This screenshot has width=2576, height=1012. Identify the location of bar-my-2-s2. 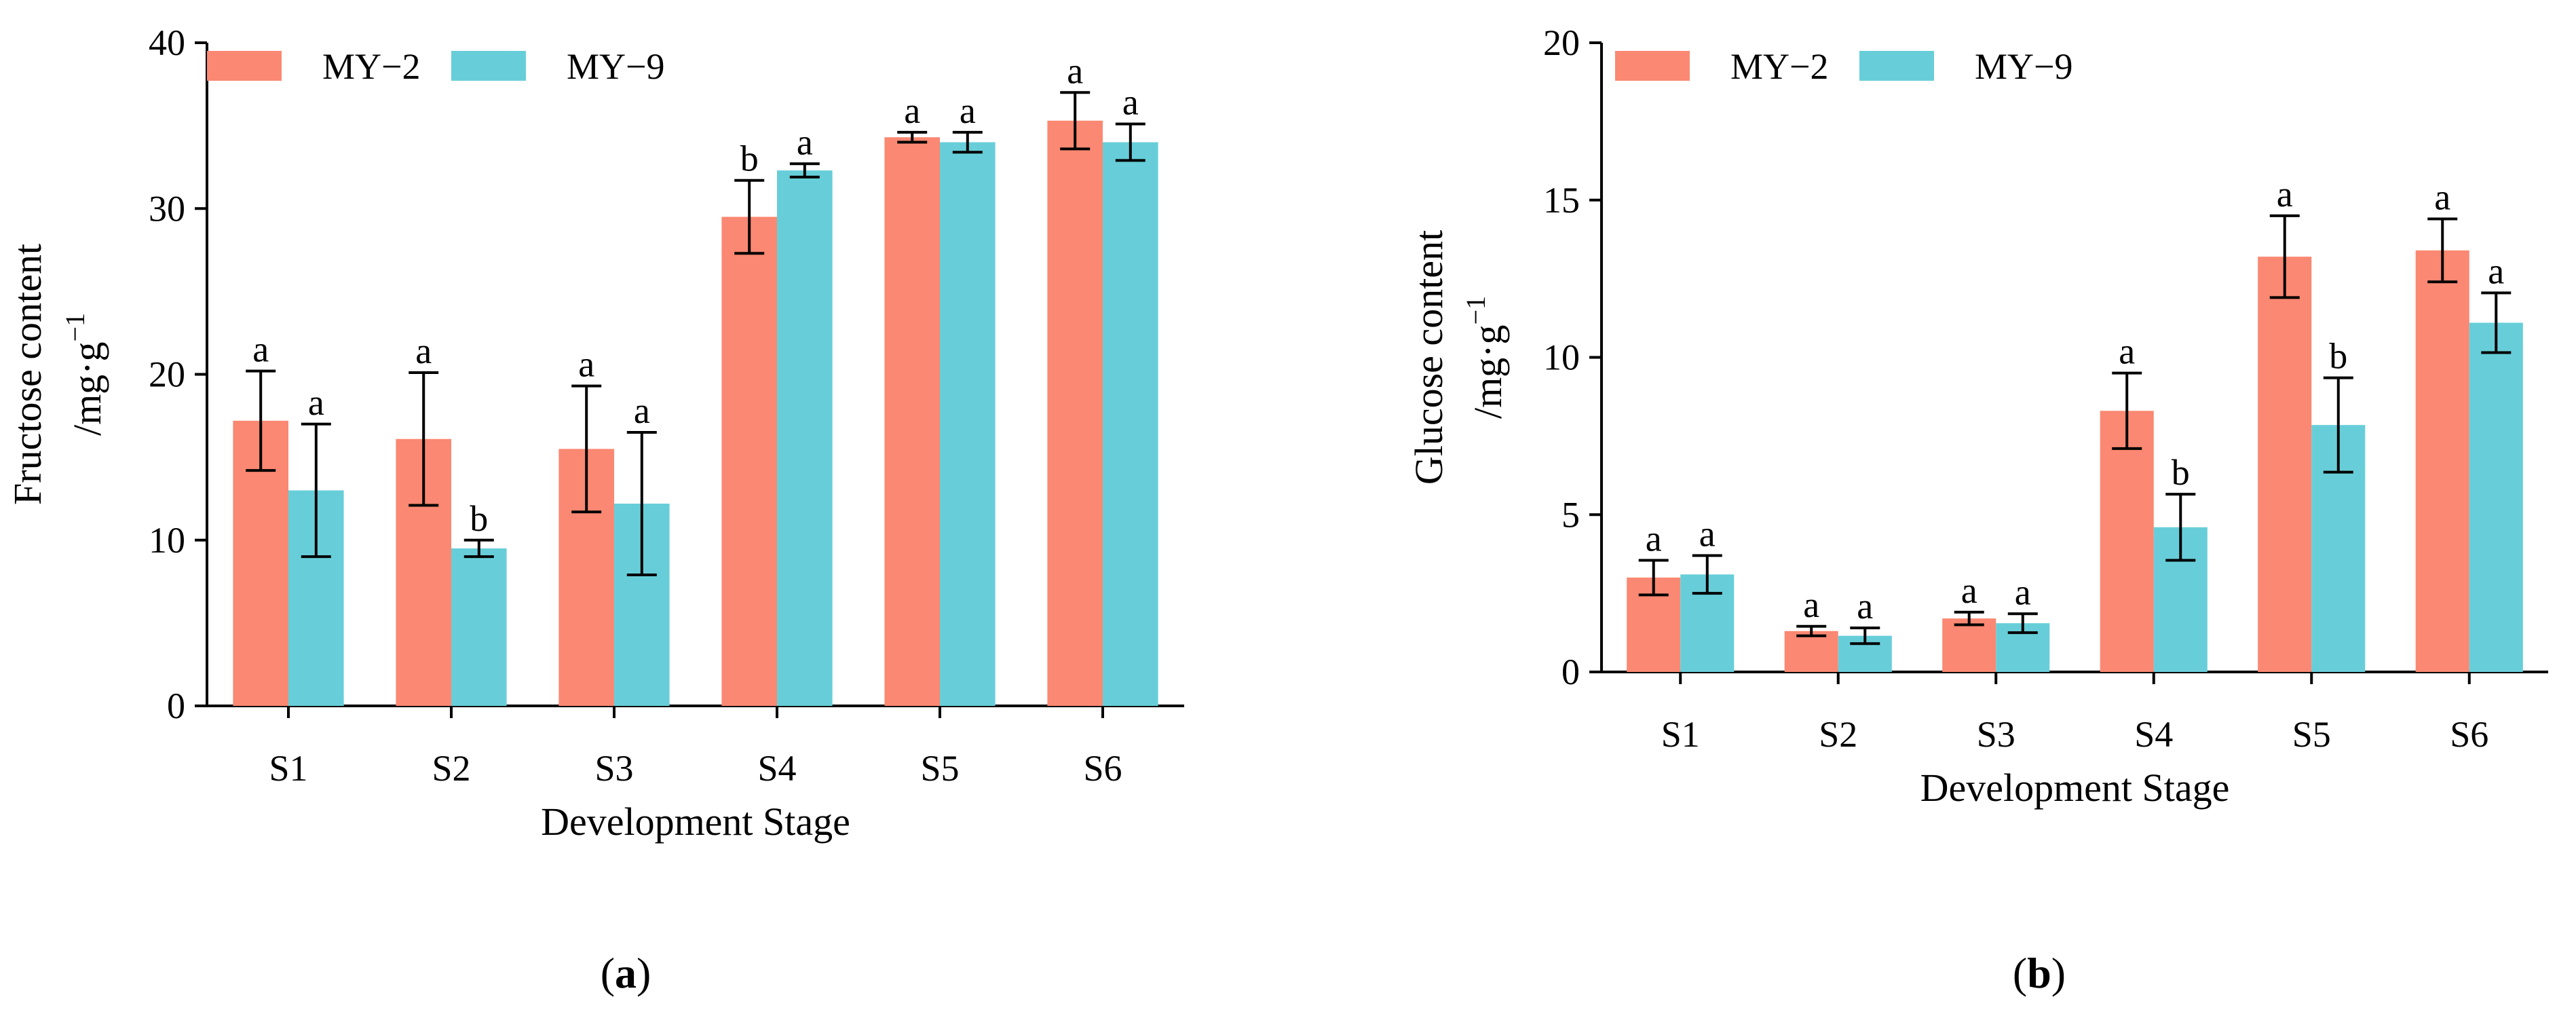
(1811, 652).